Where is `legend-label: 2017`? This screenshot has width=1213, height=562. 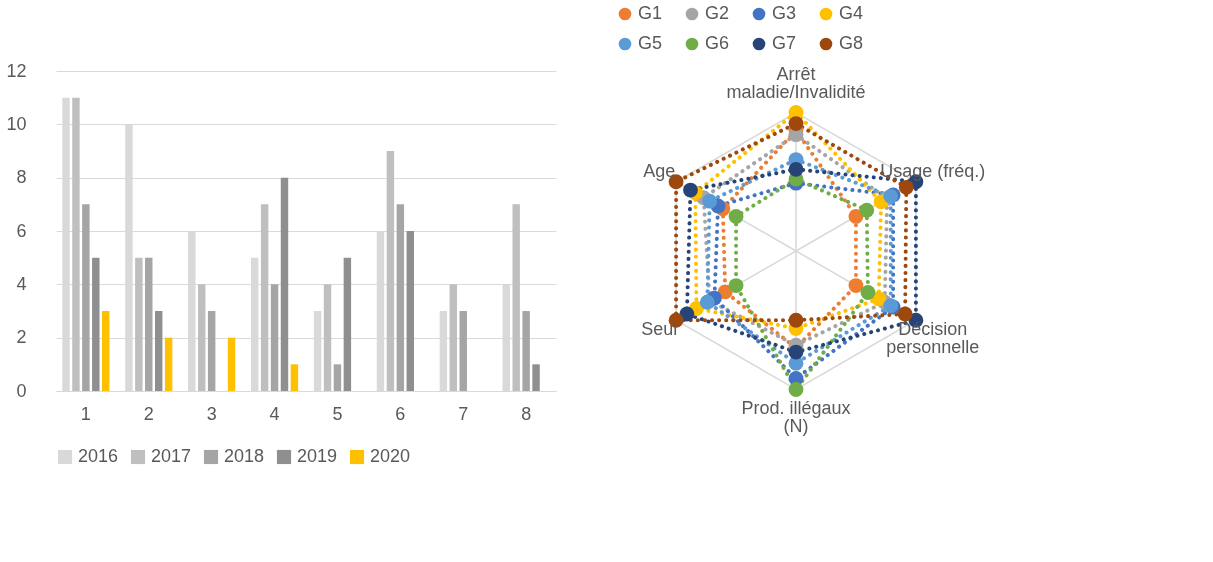 legend-label: 2017 is located at coordinates (171, 456).